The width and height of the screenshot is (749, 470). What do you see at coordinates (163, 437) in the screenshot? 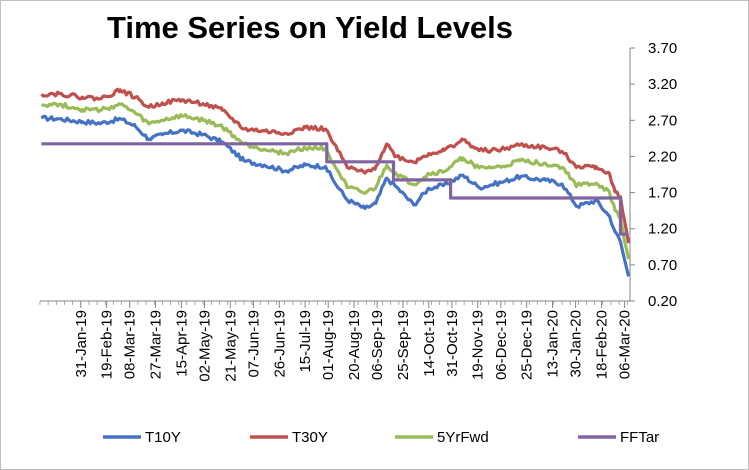
I see `legend-label-t10y: T10Y` at bounding box center [163, 437].